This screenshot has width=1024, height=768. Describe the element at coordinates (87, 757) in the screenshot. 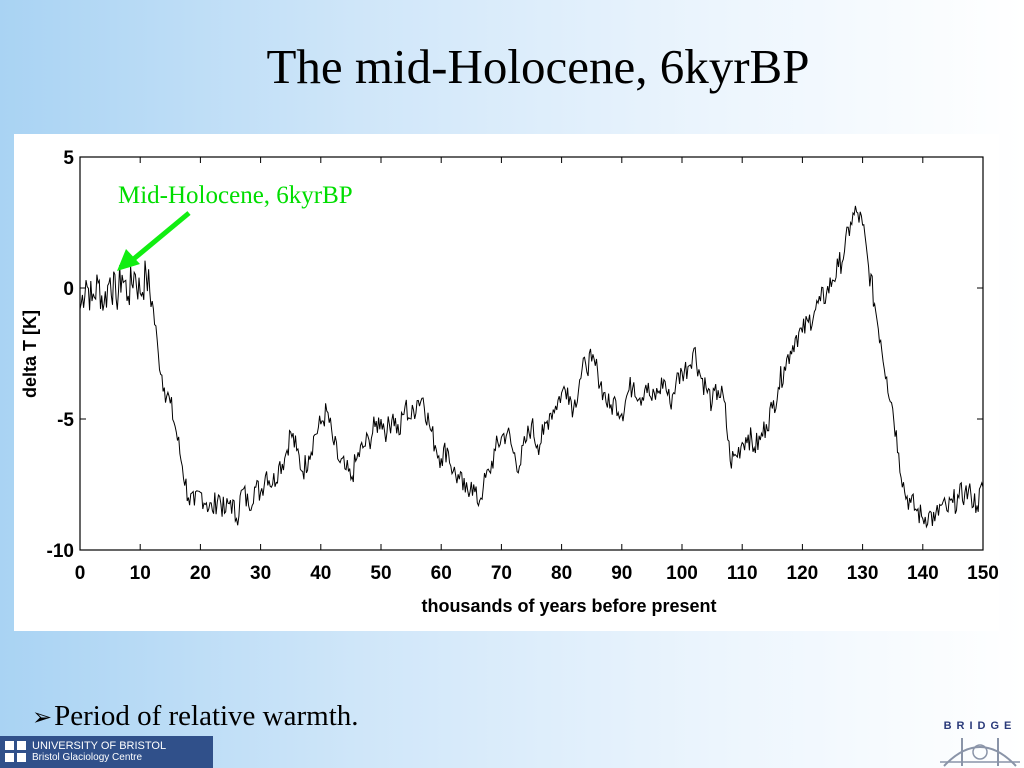

I see `centre-name: Bristol Glaciology Centre` at that location.